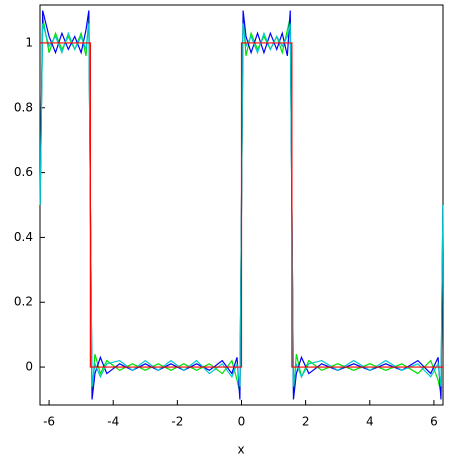 The image size is (459, 459). Describe the element at coordinates (23, 107) in the screenshot. I see `y-tick-label: 0.8` at that location.